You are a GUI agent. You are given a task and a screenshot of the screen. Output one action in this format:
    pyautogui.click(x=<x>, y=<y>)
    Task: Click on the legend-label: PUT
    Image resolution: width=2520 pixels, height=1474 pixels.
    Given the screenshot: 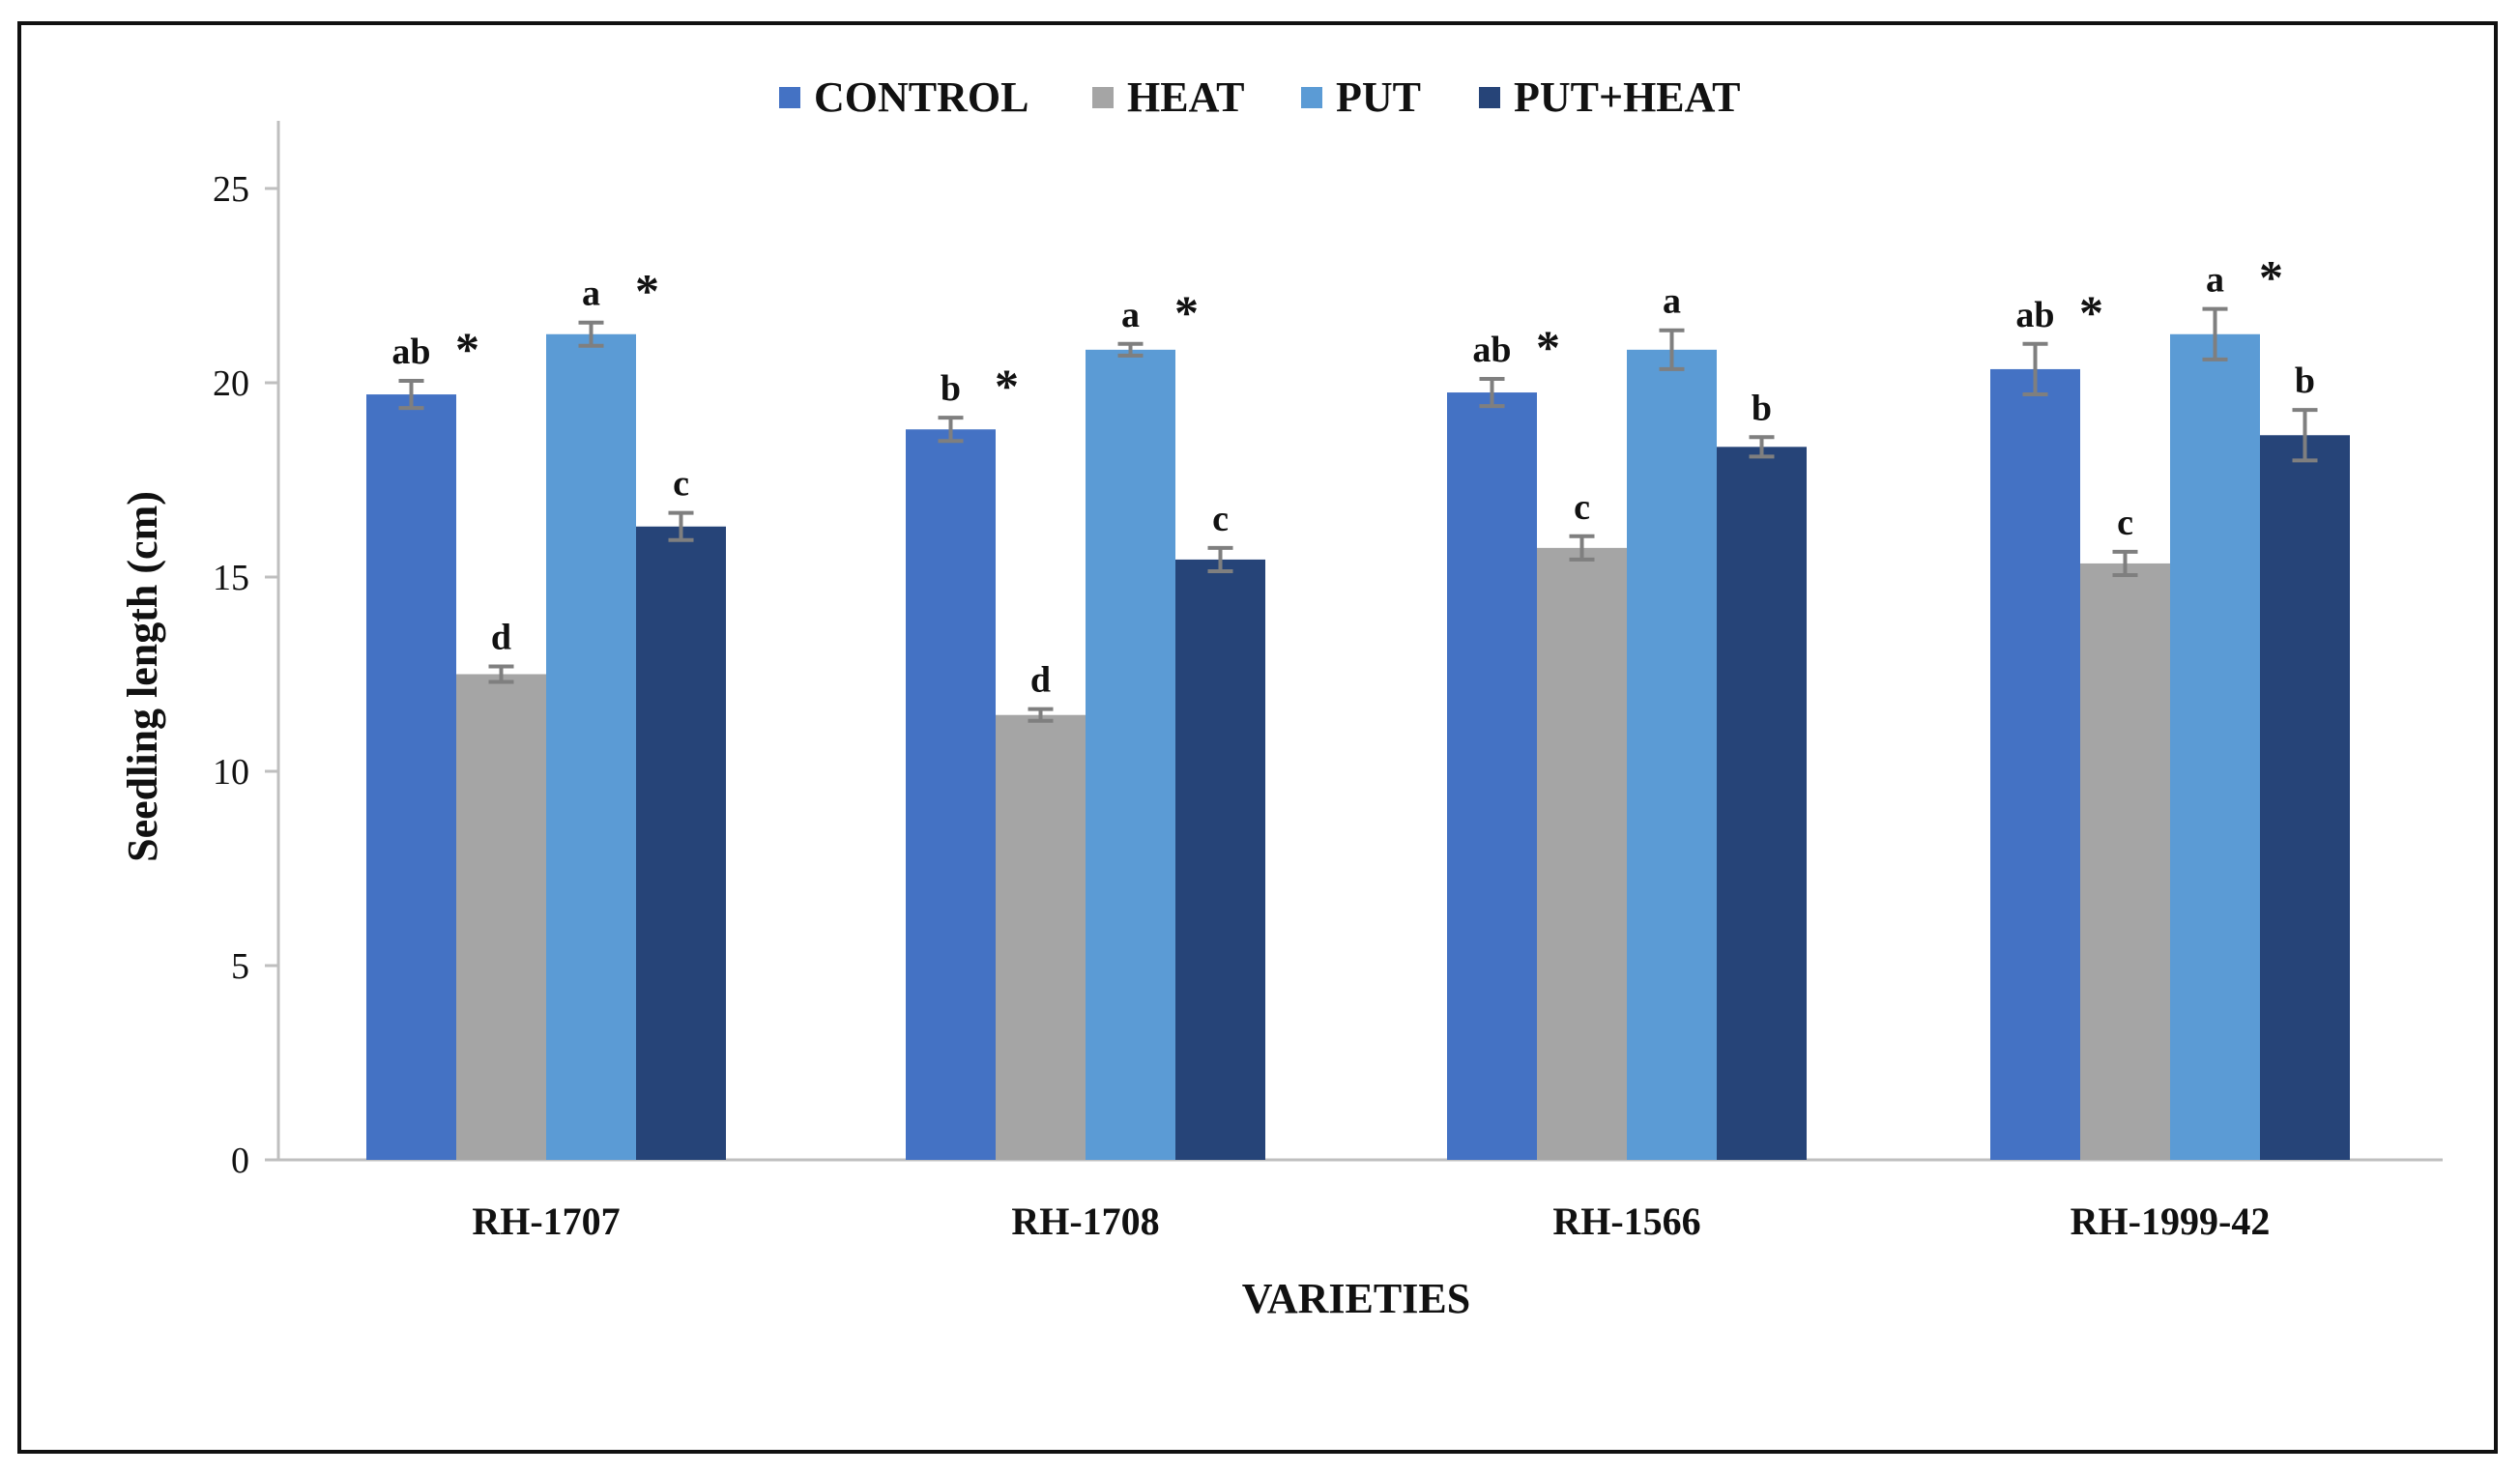 What is the action you would take?
    pyautogui.click(x=1378, y=97)
    